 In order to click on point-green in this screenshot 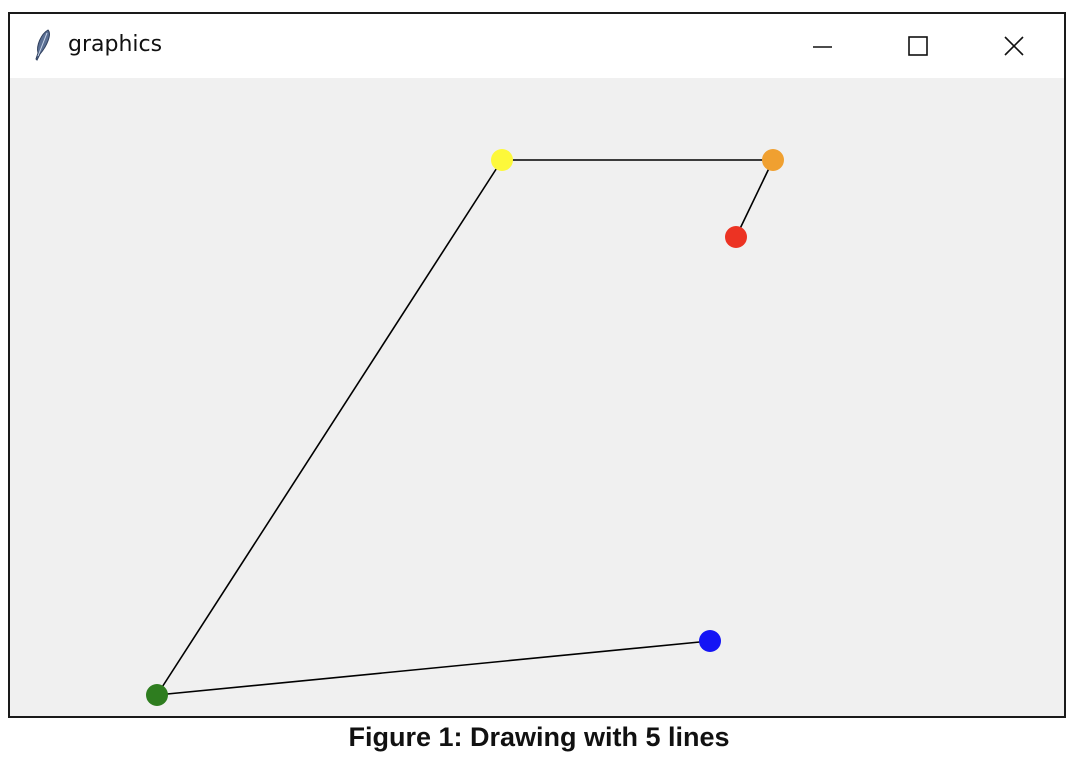, I will do `click(157, 695)`.